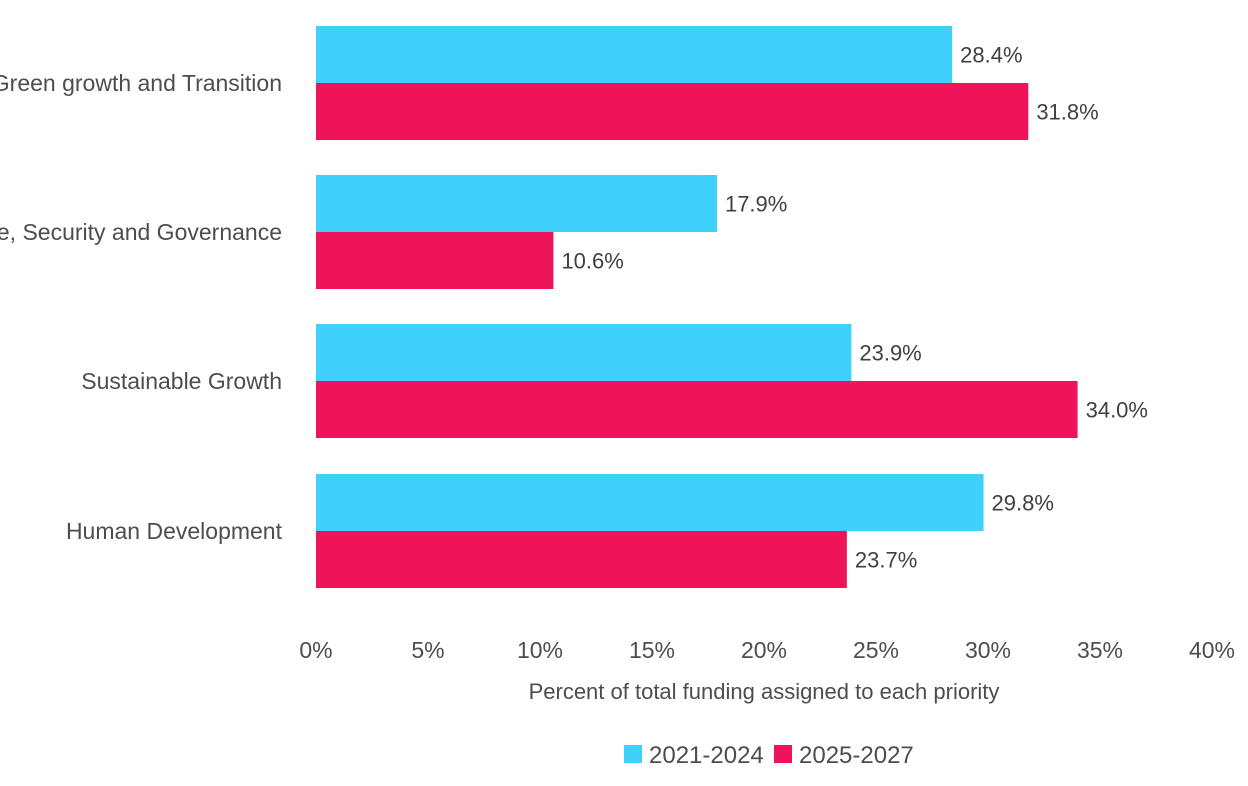 Image resolution: width=1248 pixels, height=786 pixels. I want to click on x-tick-label: 10%, so click(540, 650).